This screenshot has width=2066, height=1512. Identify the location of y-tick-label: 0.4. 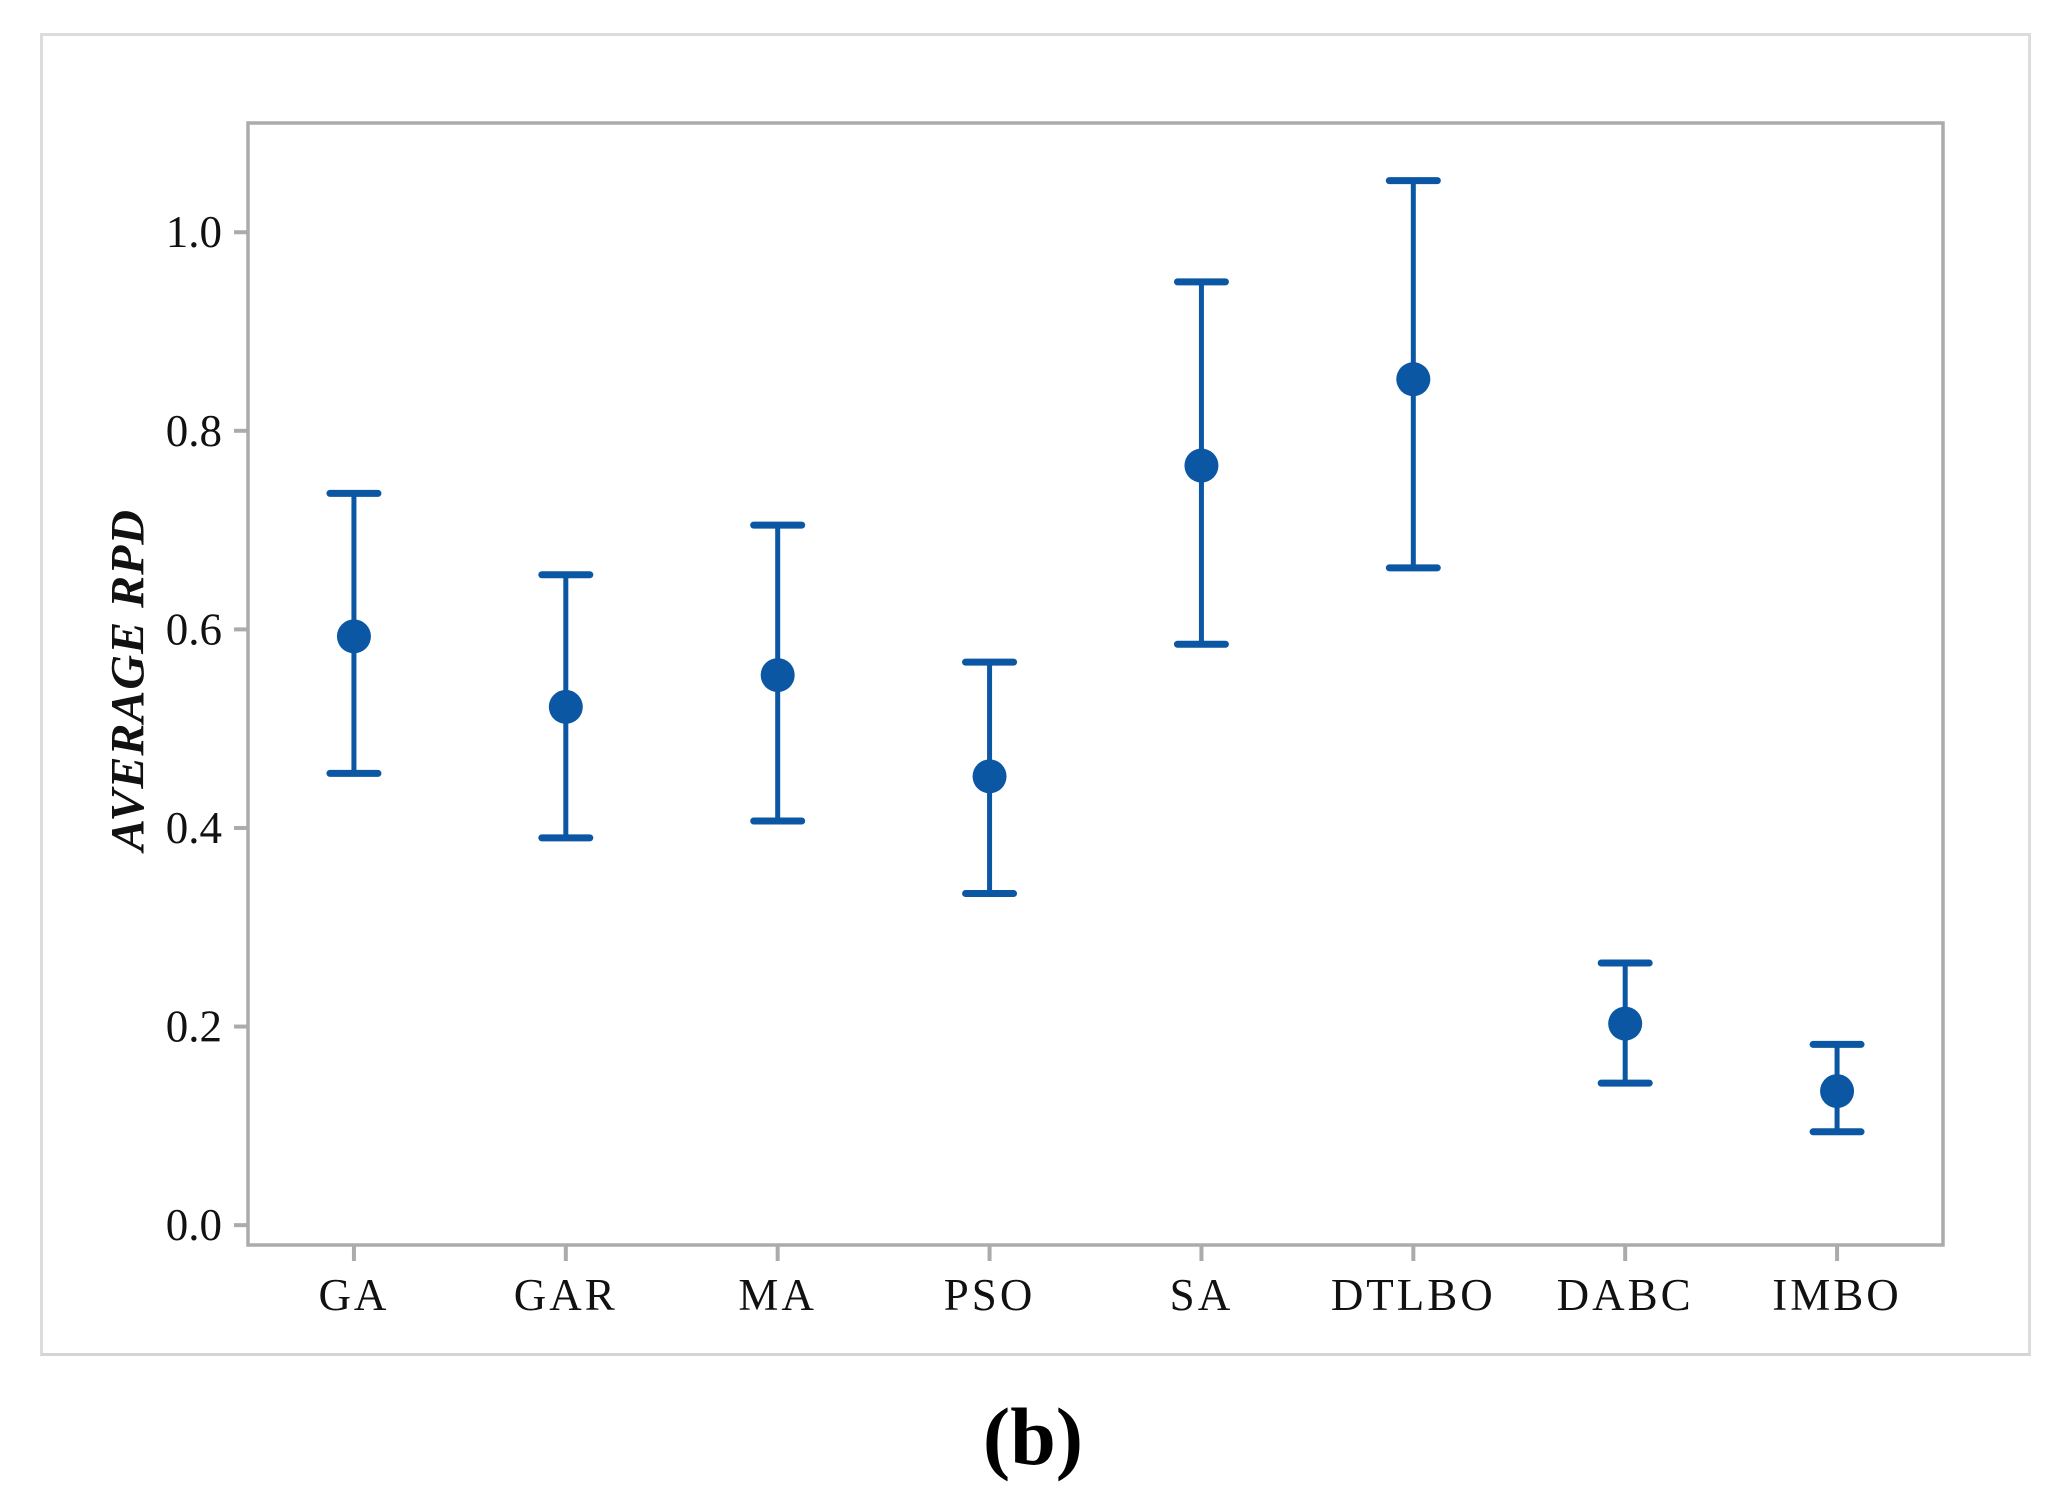
(194, 828).